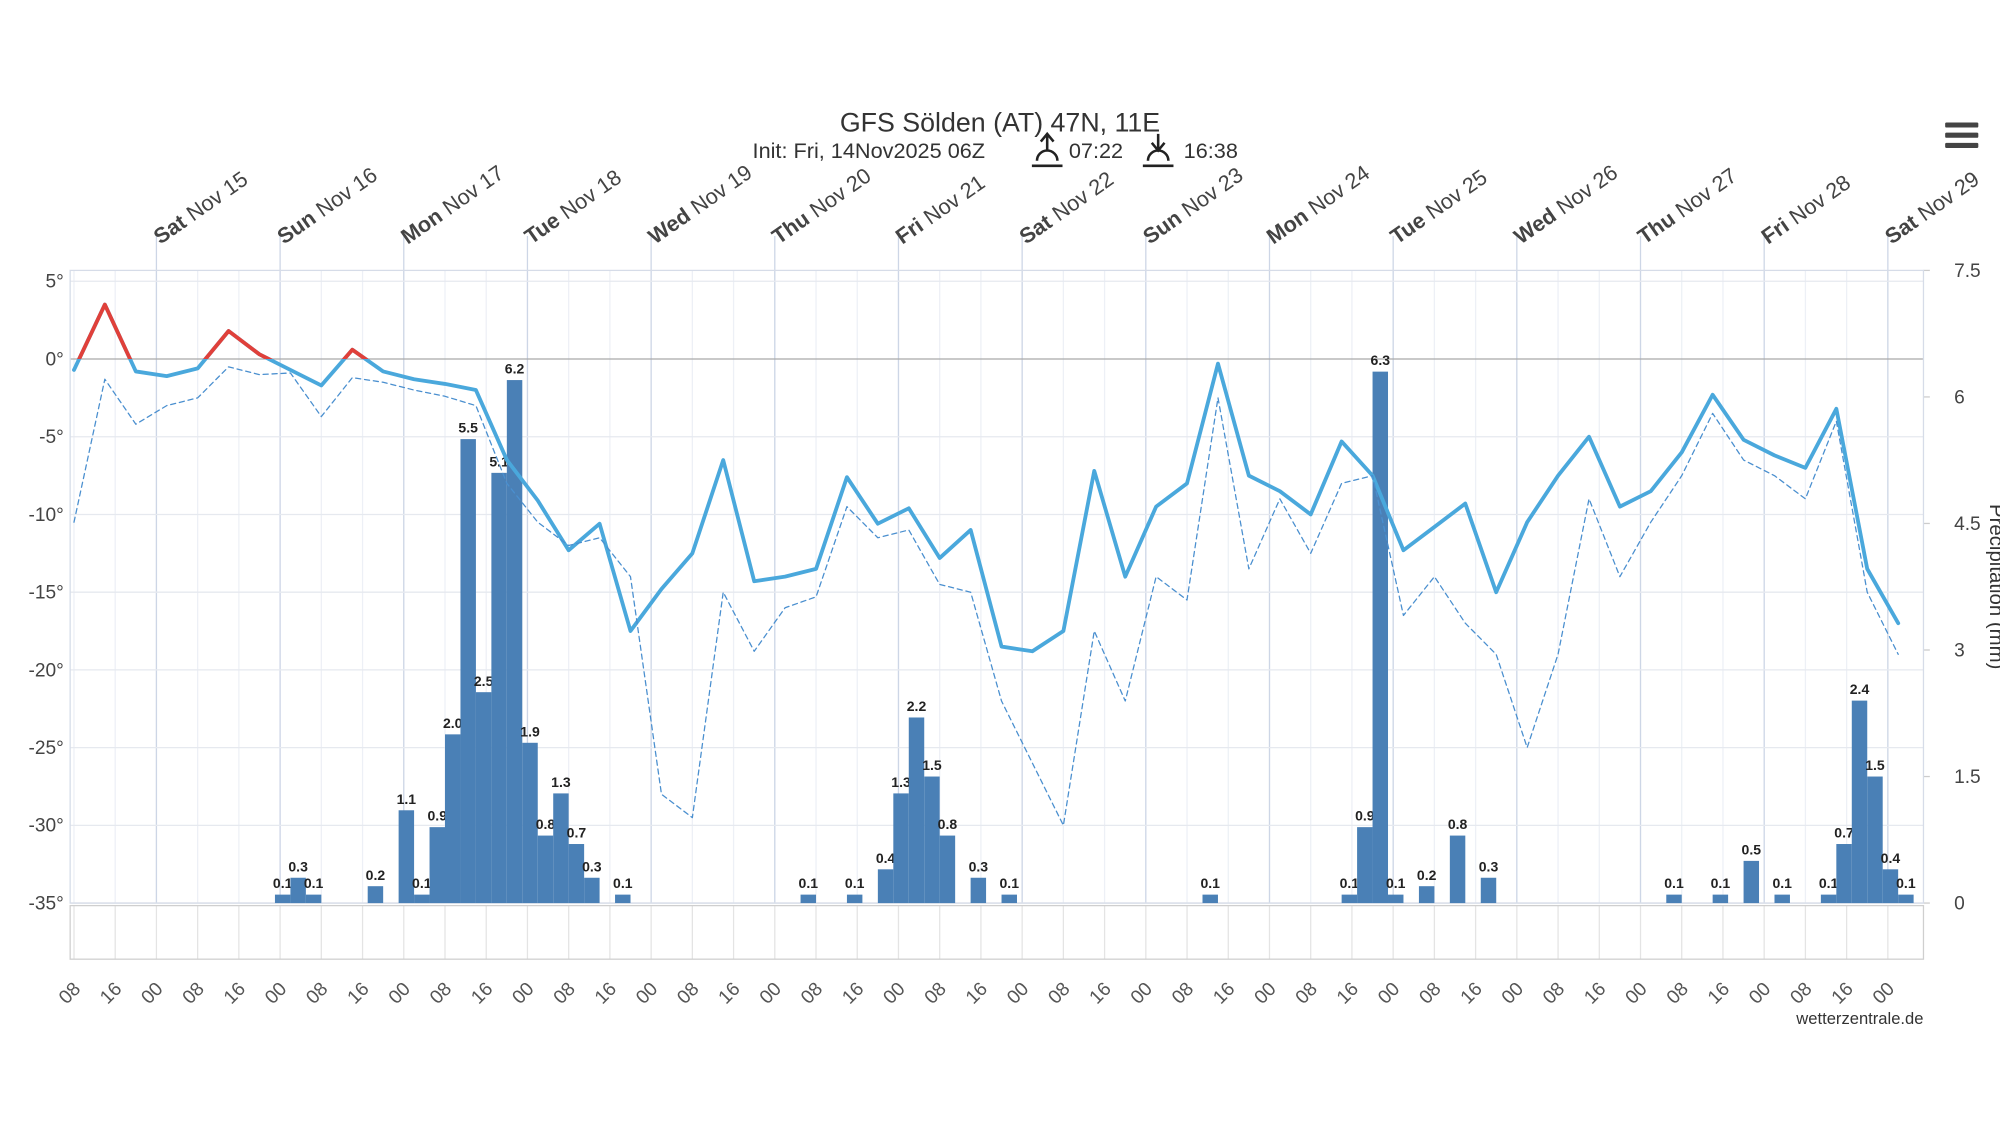 The width and height of the screenshot is (2000, 1125). I want to click on y-tick-label: -10°, so click(45, 515).